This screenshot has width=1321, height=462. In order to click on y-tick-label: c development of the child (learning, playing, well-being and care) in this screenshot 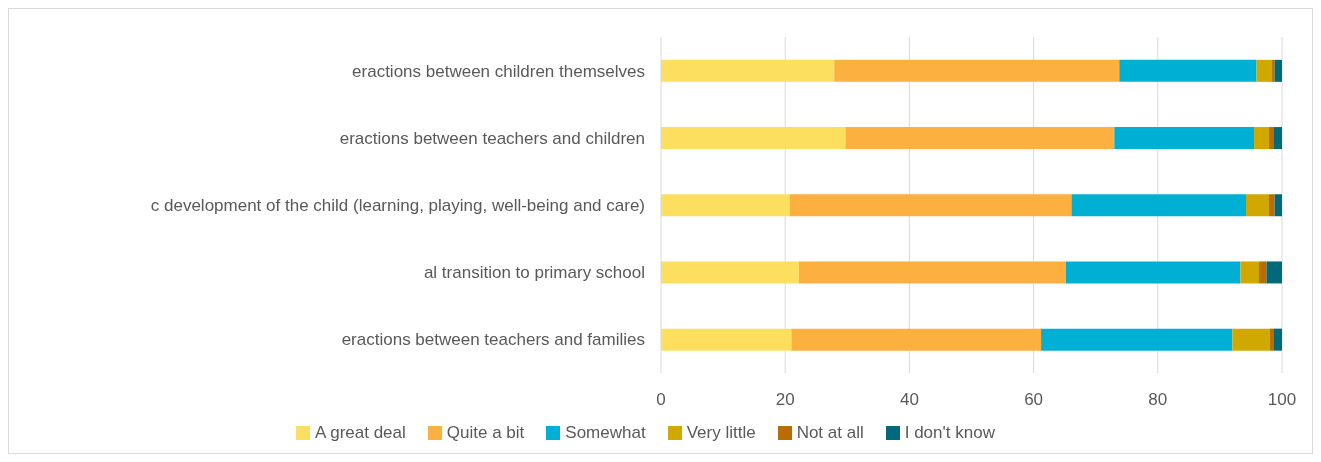, I will do `click(397, 206)`.